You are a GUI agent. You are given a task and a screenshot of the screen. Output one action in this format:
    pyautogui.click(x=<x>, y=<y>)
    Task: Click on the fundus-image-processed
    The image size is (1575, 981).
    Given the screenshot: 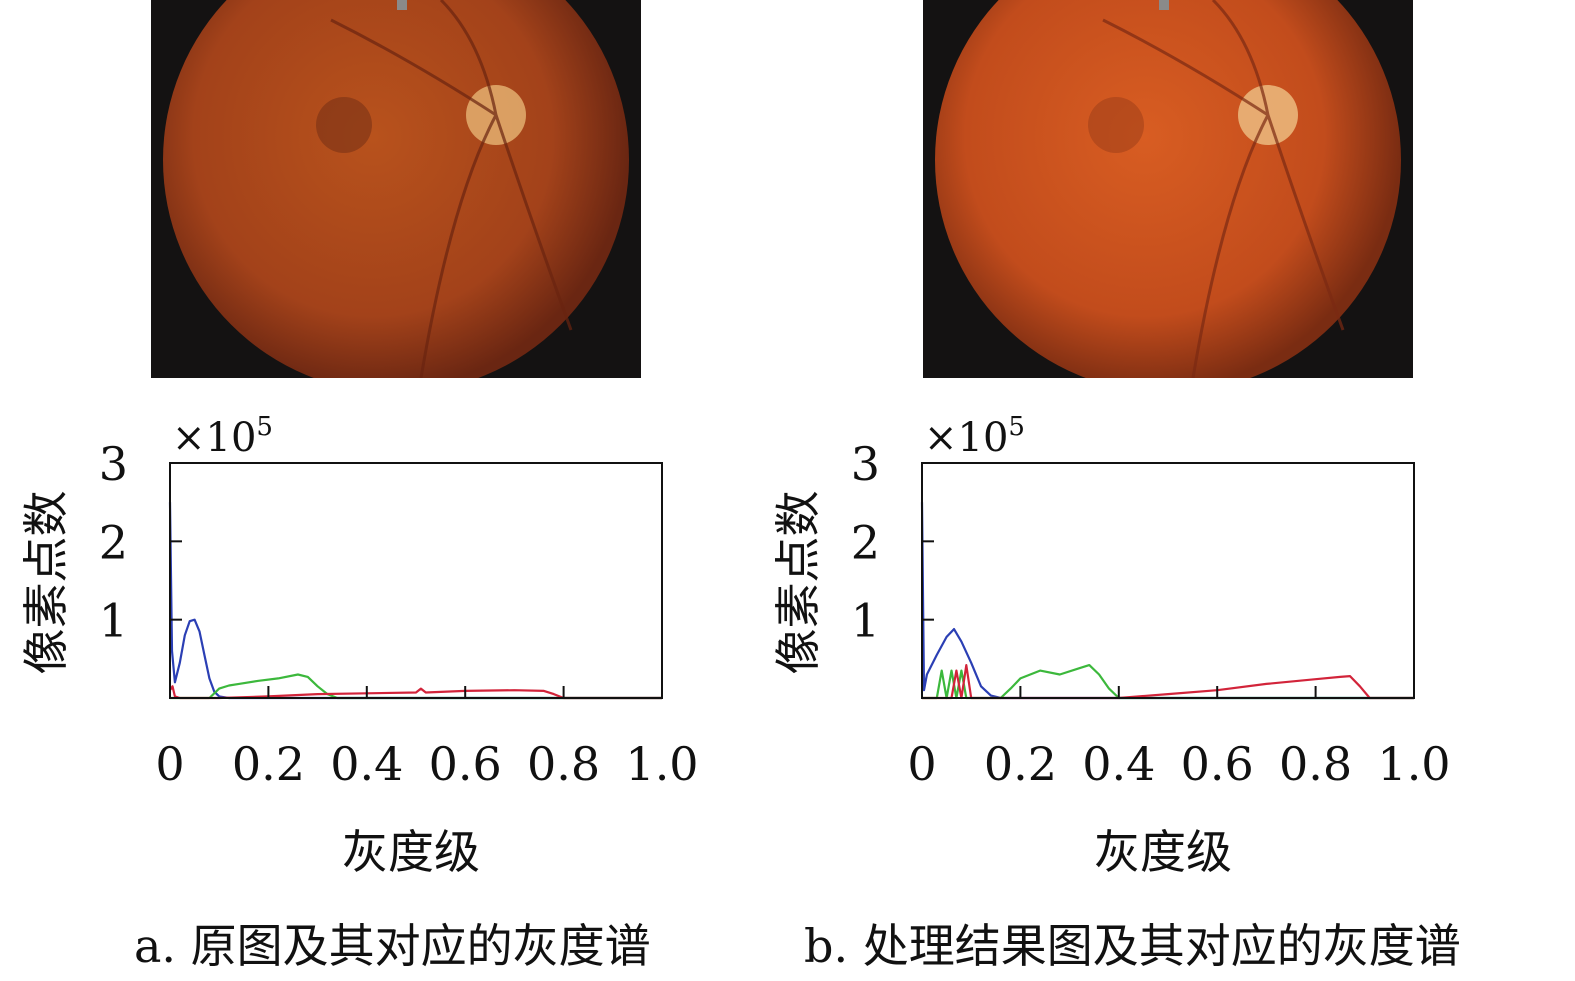 What is the action you would take?
    pyautogui.click(x=1168, y=189)
    